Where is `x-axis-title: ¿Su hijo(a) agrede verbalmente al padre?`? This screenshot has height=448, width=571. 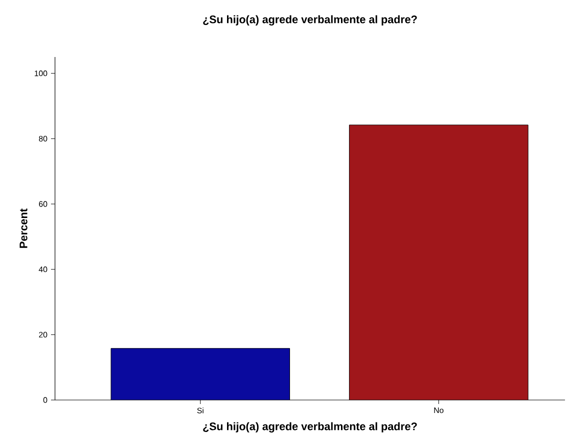 x-axis-title: ¿Su hijo(a) agrede verbalmente al padre? is located at coordinates (310, 427).